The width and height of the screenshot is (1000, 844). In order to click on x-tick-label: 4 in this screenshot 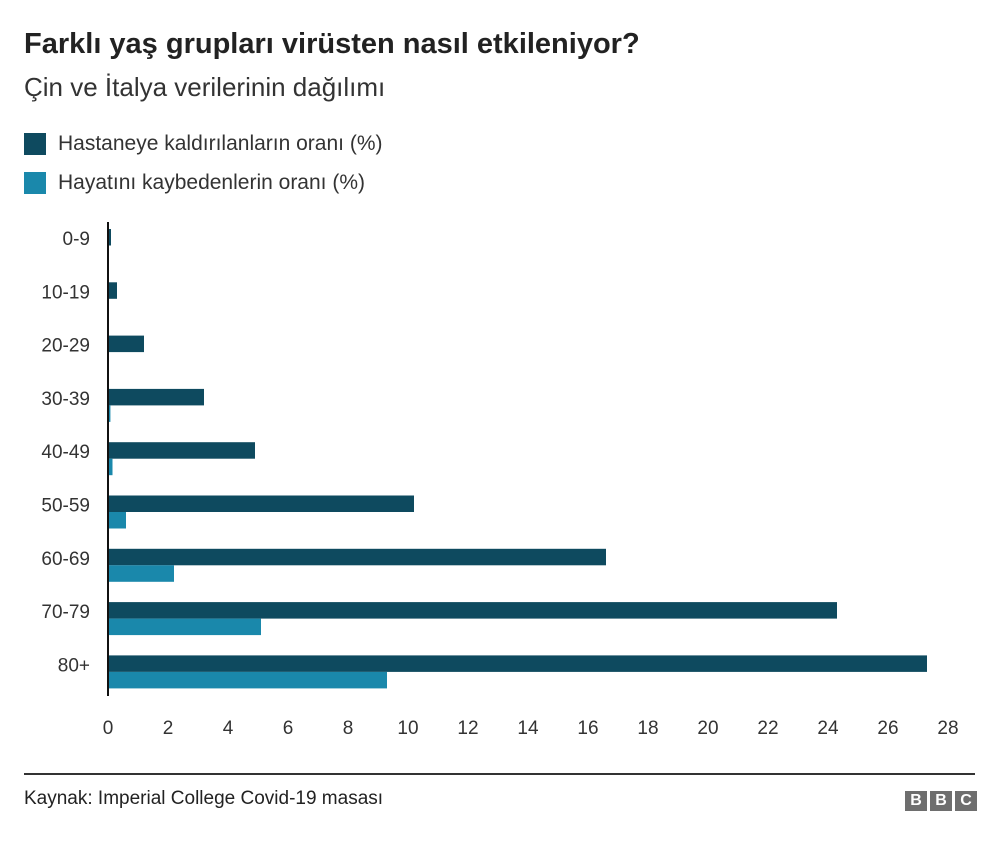, I will do `click(228, 728)`.